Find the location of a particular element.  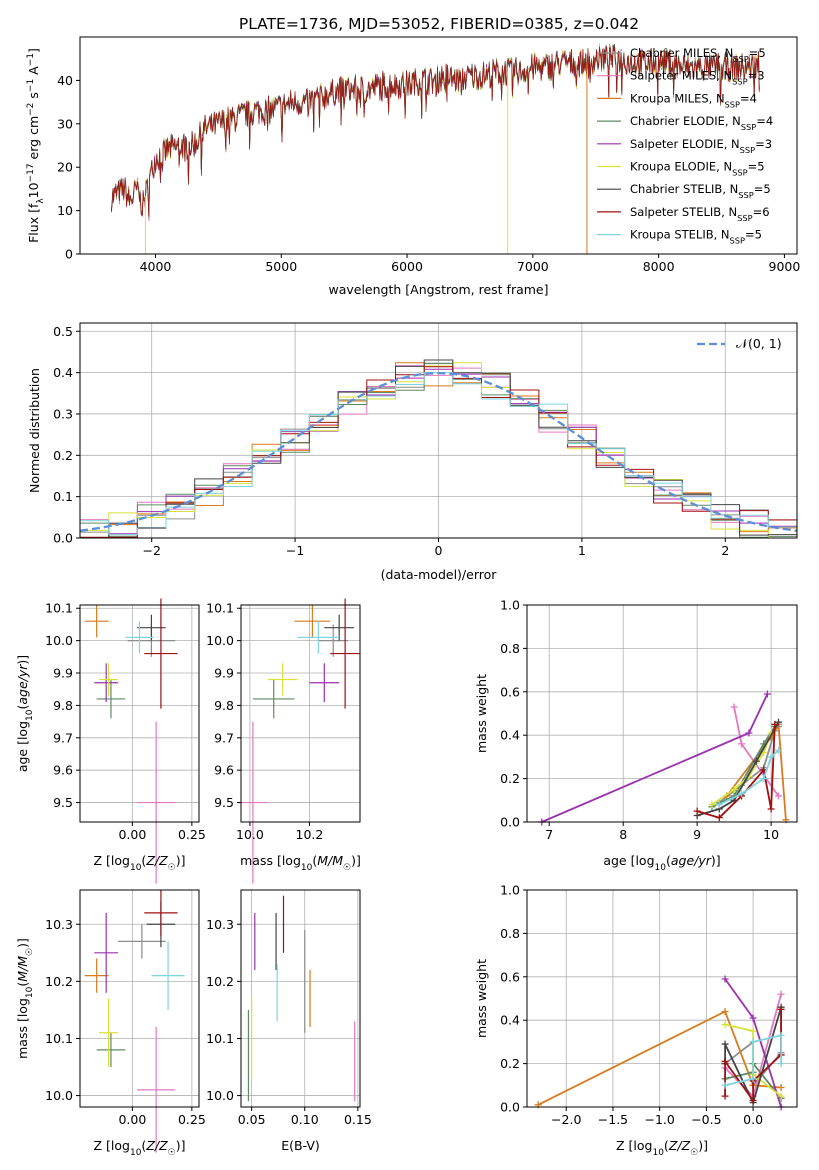

age_vs_mass-xlabel: mass [log10(M/M☉)] is located at coordinates (300, 863).